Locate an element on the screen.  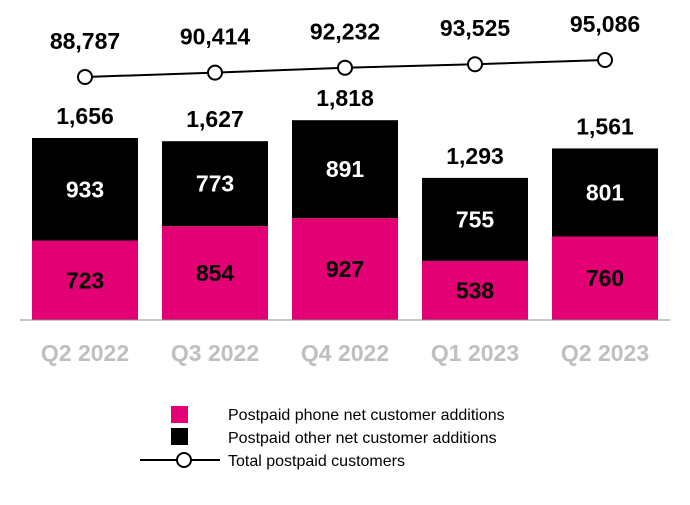
category-label: Q1 2023 is located at coordinates (475, 353).